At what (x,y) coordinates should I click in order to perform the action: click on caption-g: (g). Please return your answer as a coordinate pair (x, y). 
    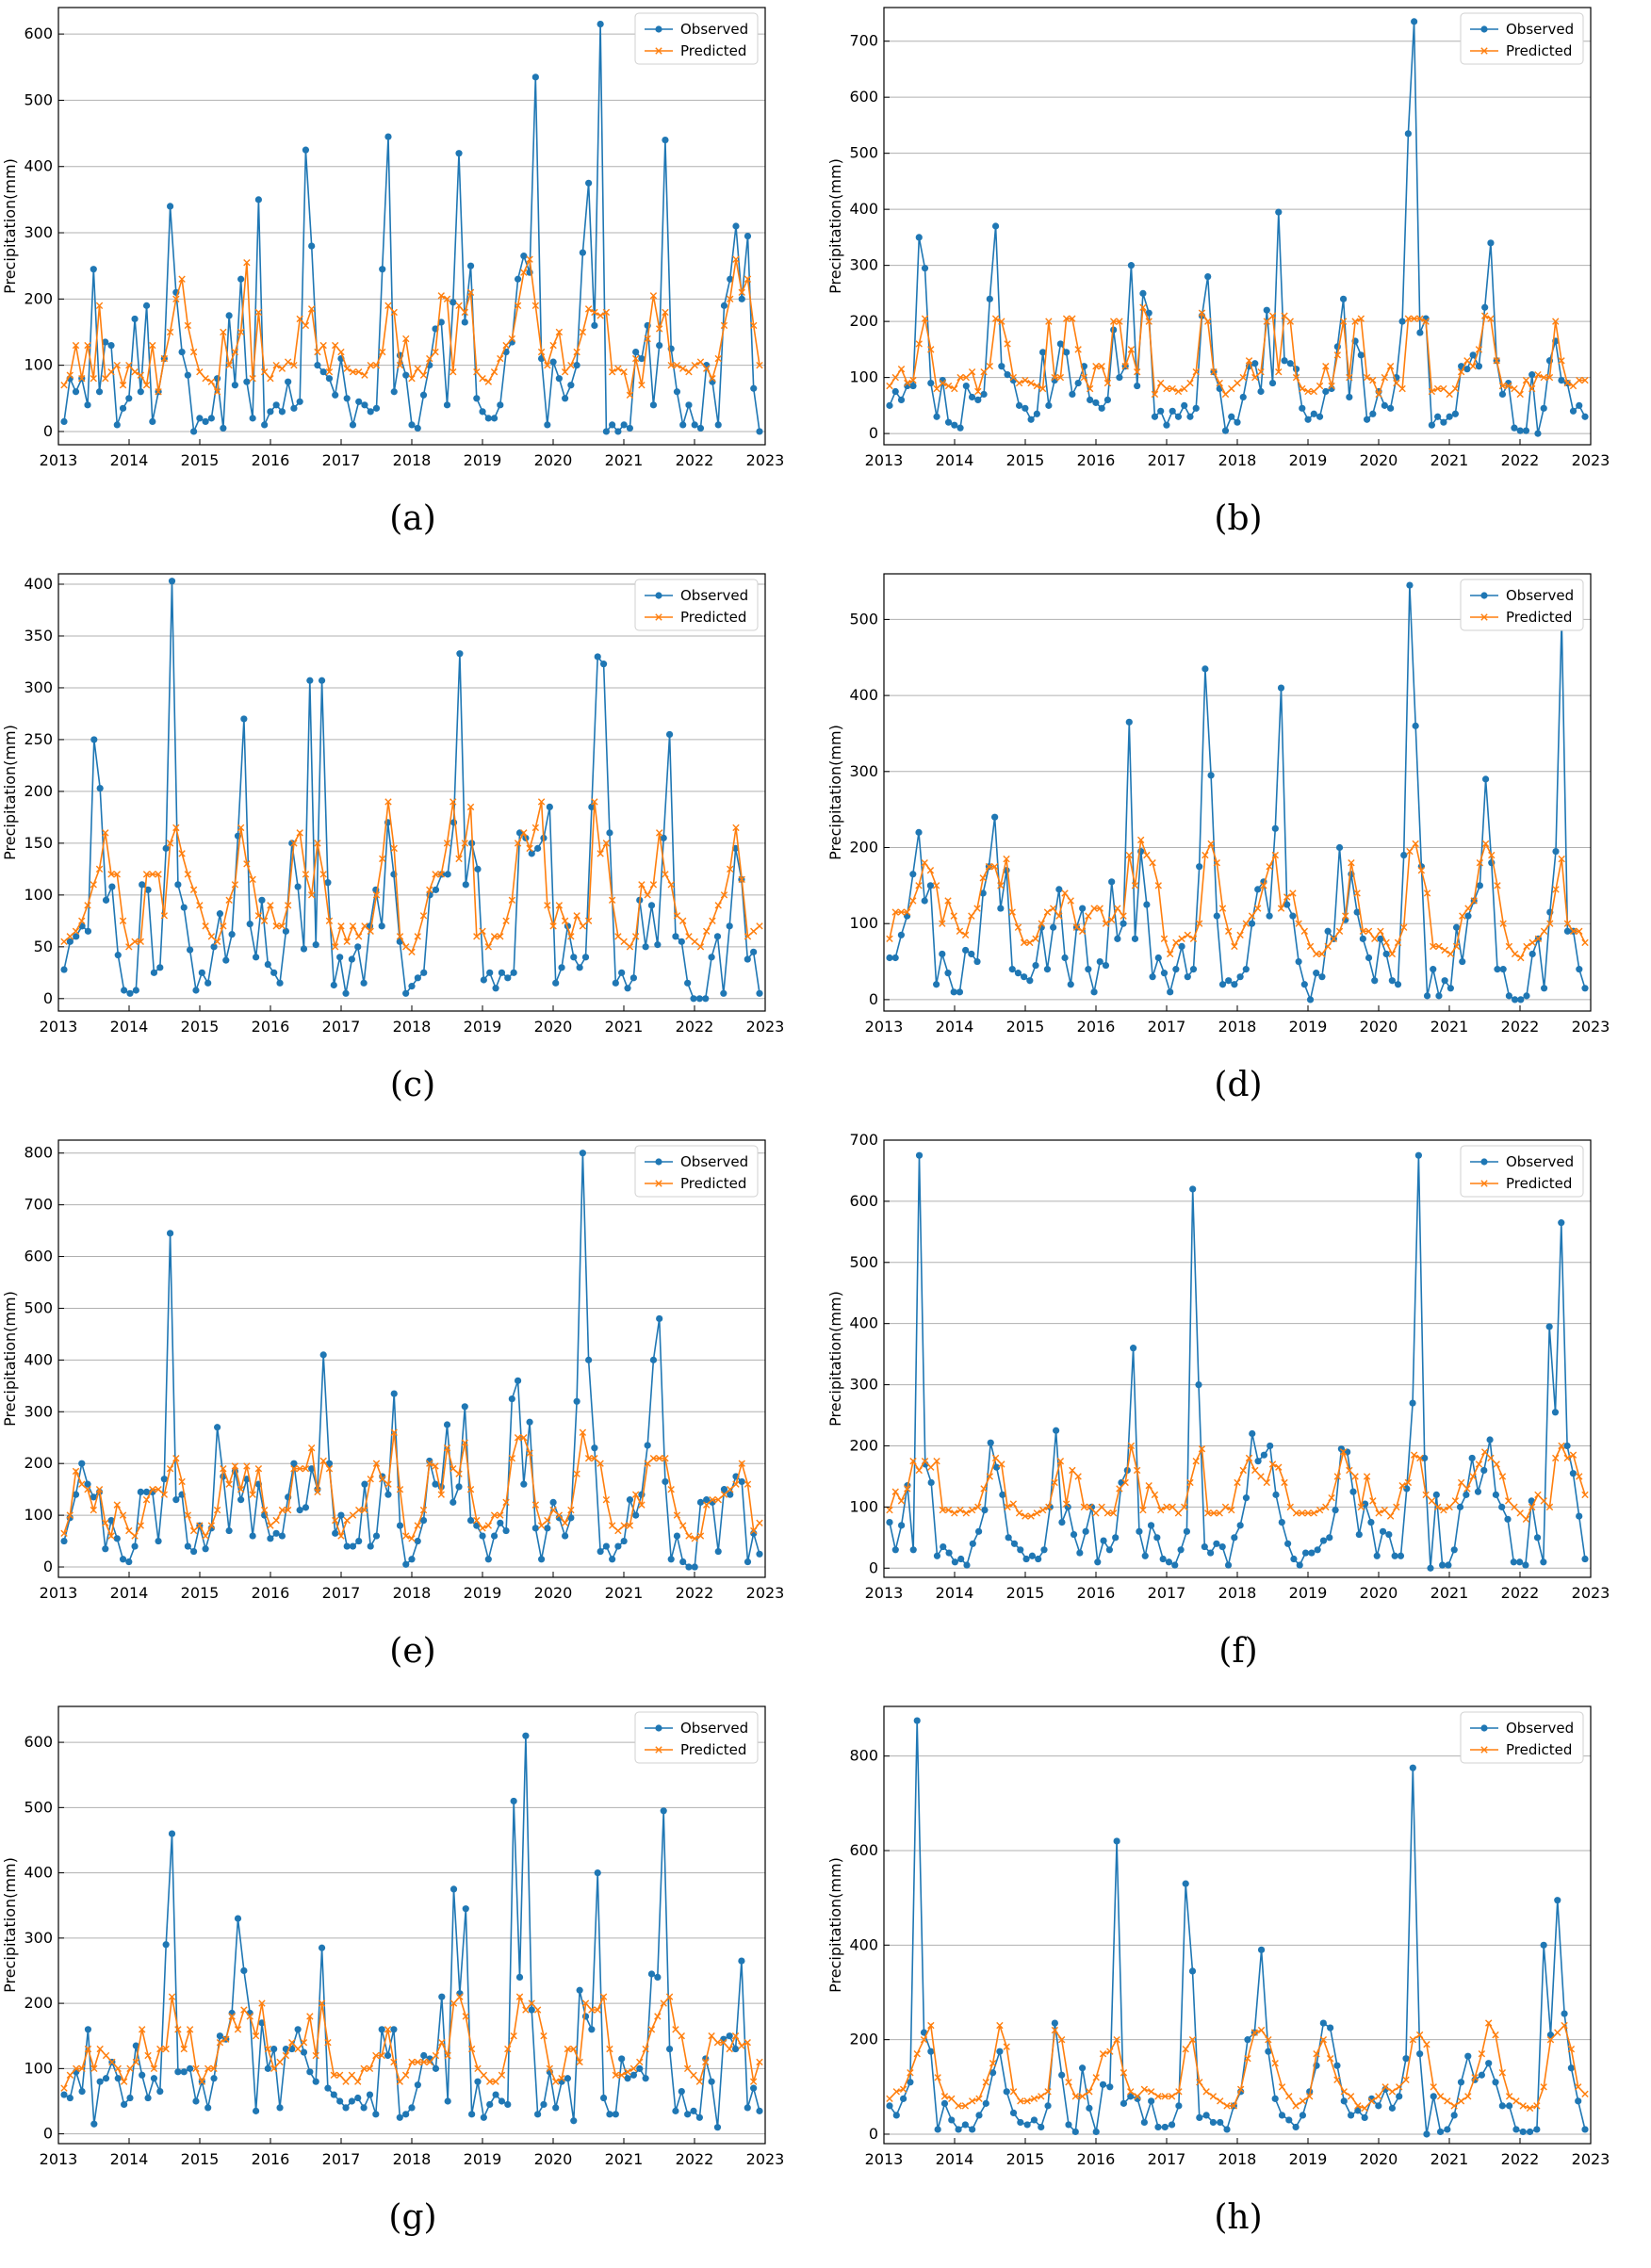
    Looking at the image, I should click on (412, 2217).